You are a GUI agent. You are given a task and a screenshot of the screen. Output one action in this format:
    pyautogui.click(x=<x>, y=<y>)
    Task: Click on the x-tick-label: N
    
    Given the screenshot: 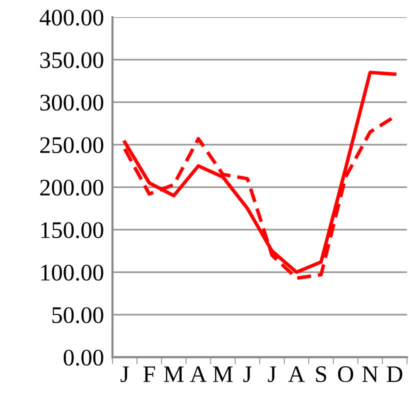 What is the action you would take?
    pyautogui.click(x=370, y=374)
    